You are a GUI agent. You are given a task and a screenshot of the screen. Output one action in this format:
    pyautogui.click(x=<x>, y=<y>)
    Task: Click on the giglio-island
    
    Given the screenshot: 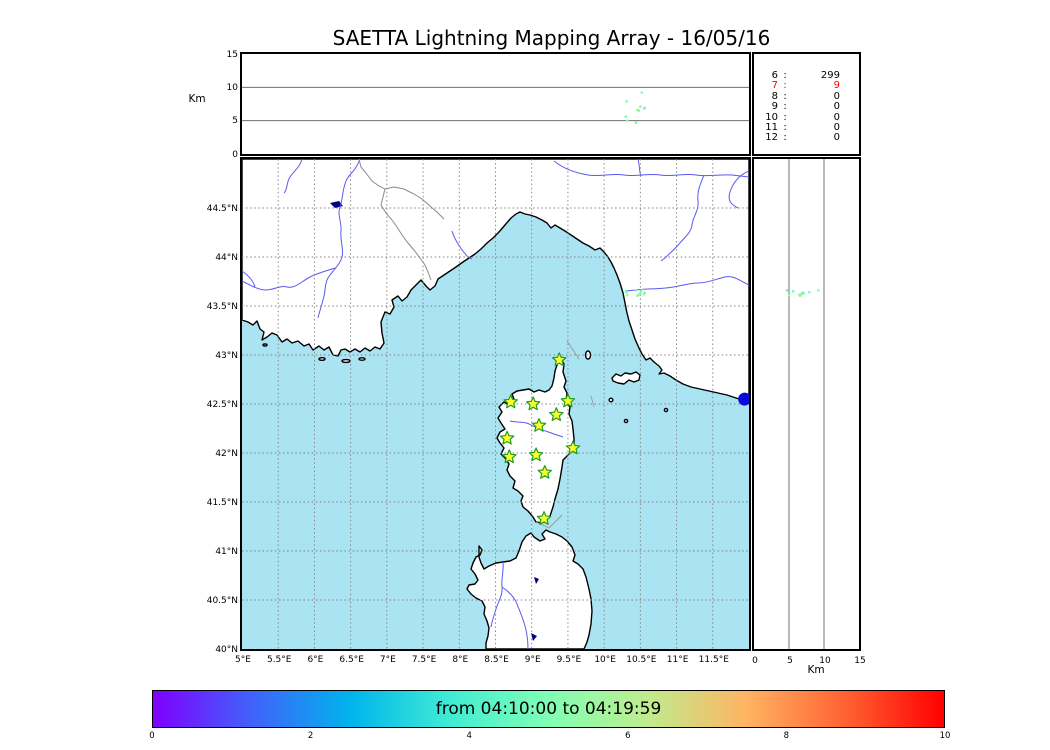 What is the action you would take?
    pyautogui.click(x=666, y=410)
    